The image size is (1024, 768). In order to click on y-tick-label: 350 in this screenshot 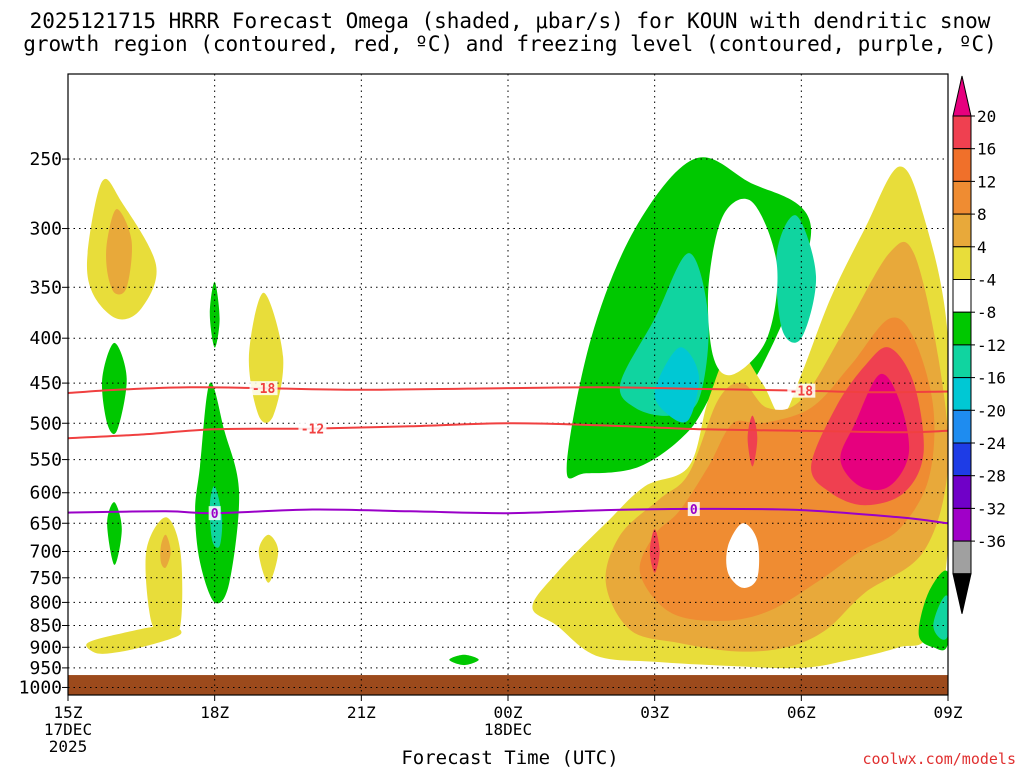, I will do `click(45, 287)`.